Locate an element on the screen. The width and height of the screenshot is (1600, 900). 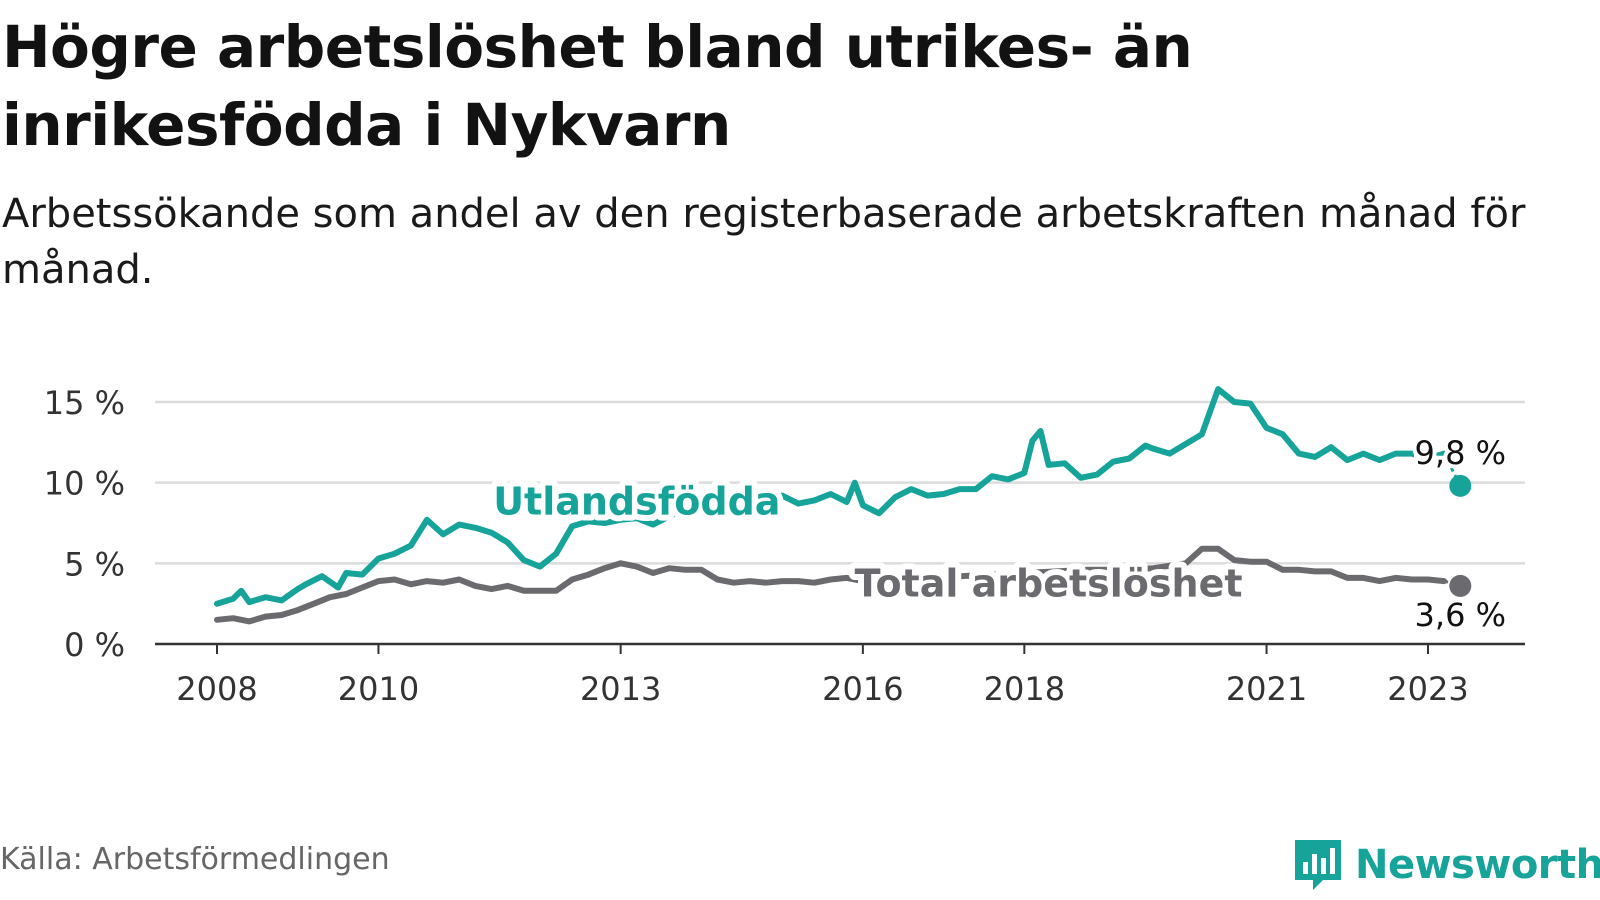
y-tick-label-15: 15 % is located at coordinates (84, 403).